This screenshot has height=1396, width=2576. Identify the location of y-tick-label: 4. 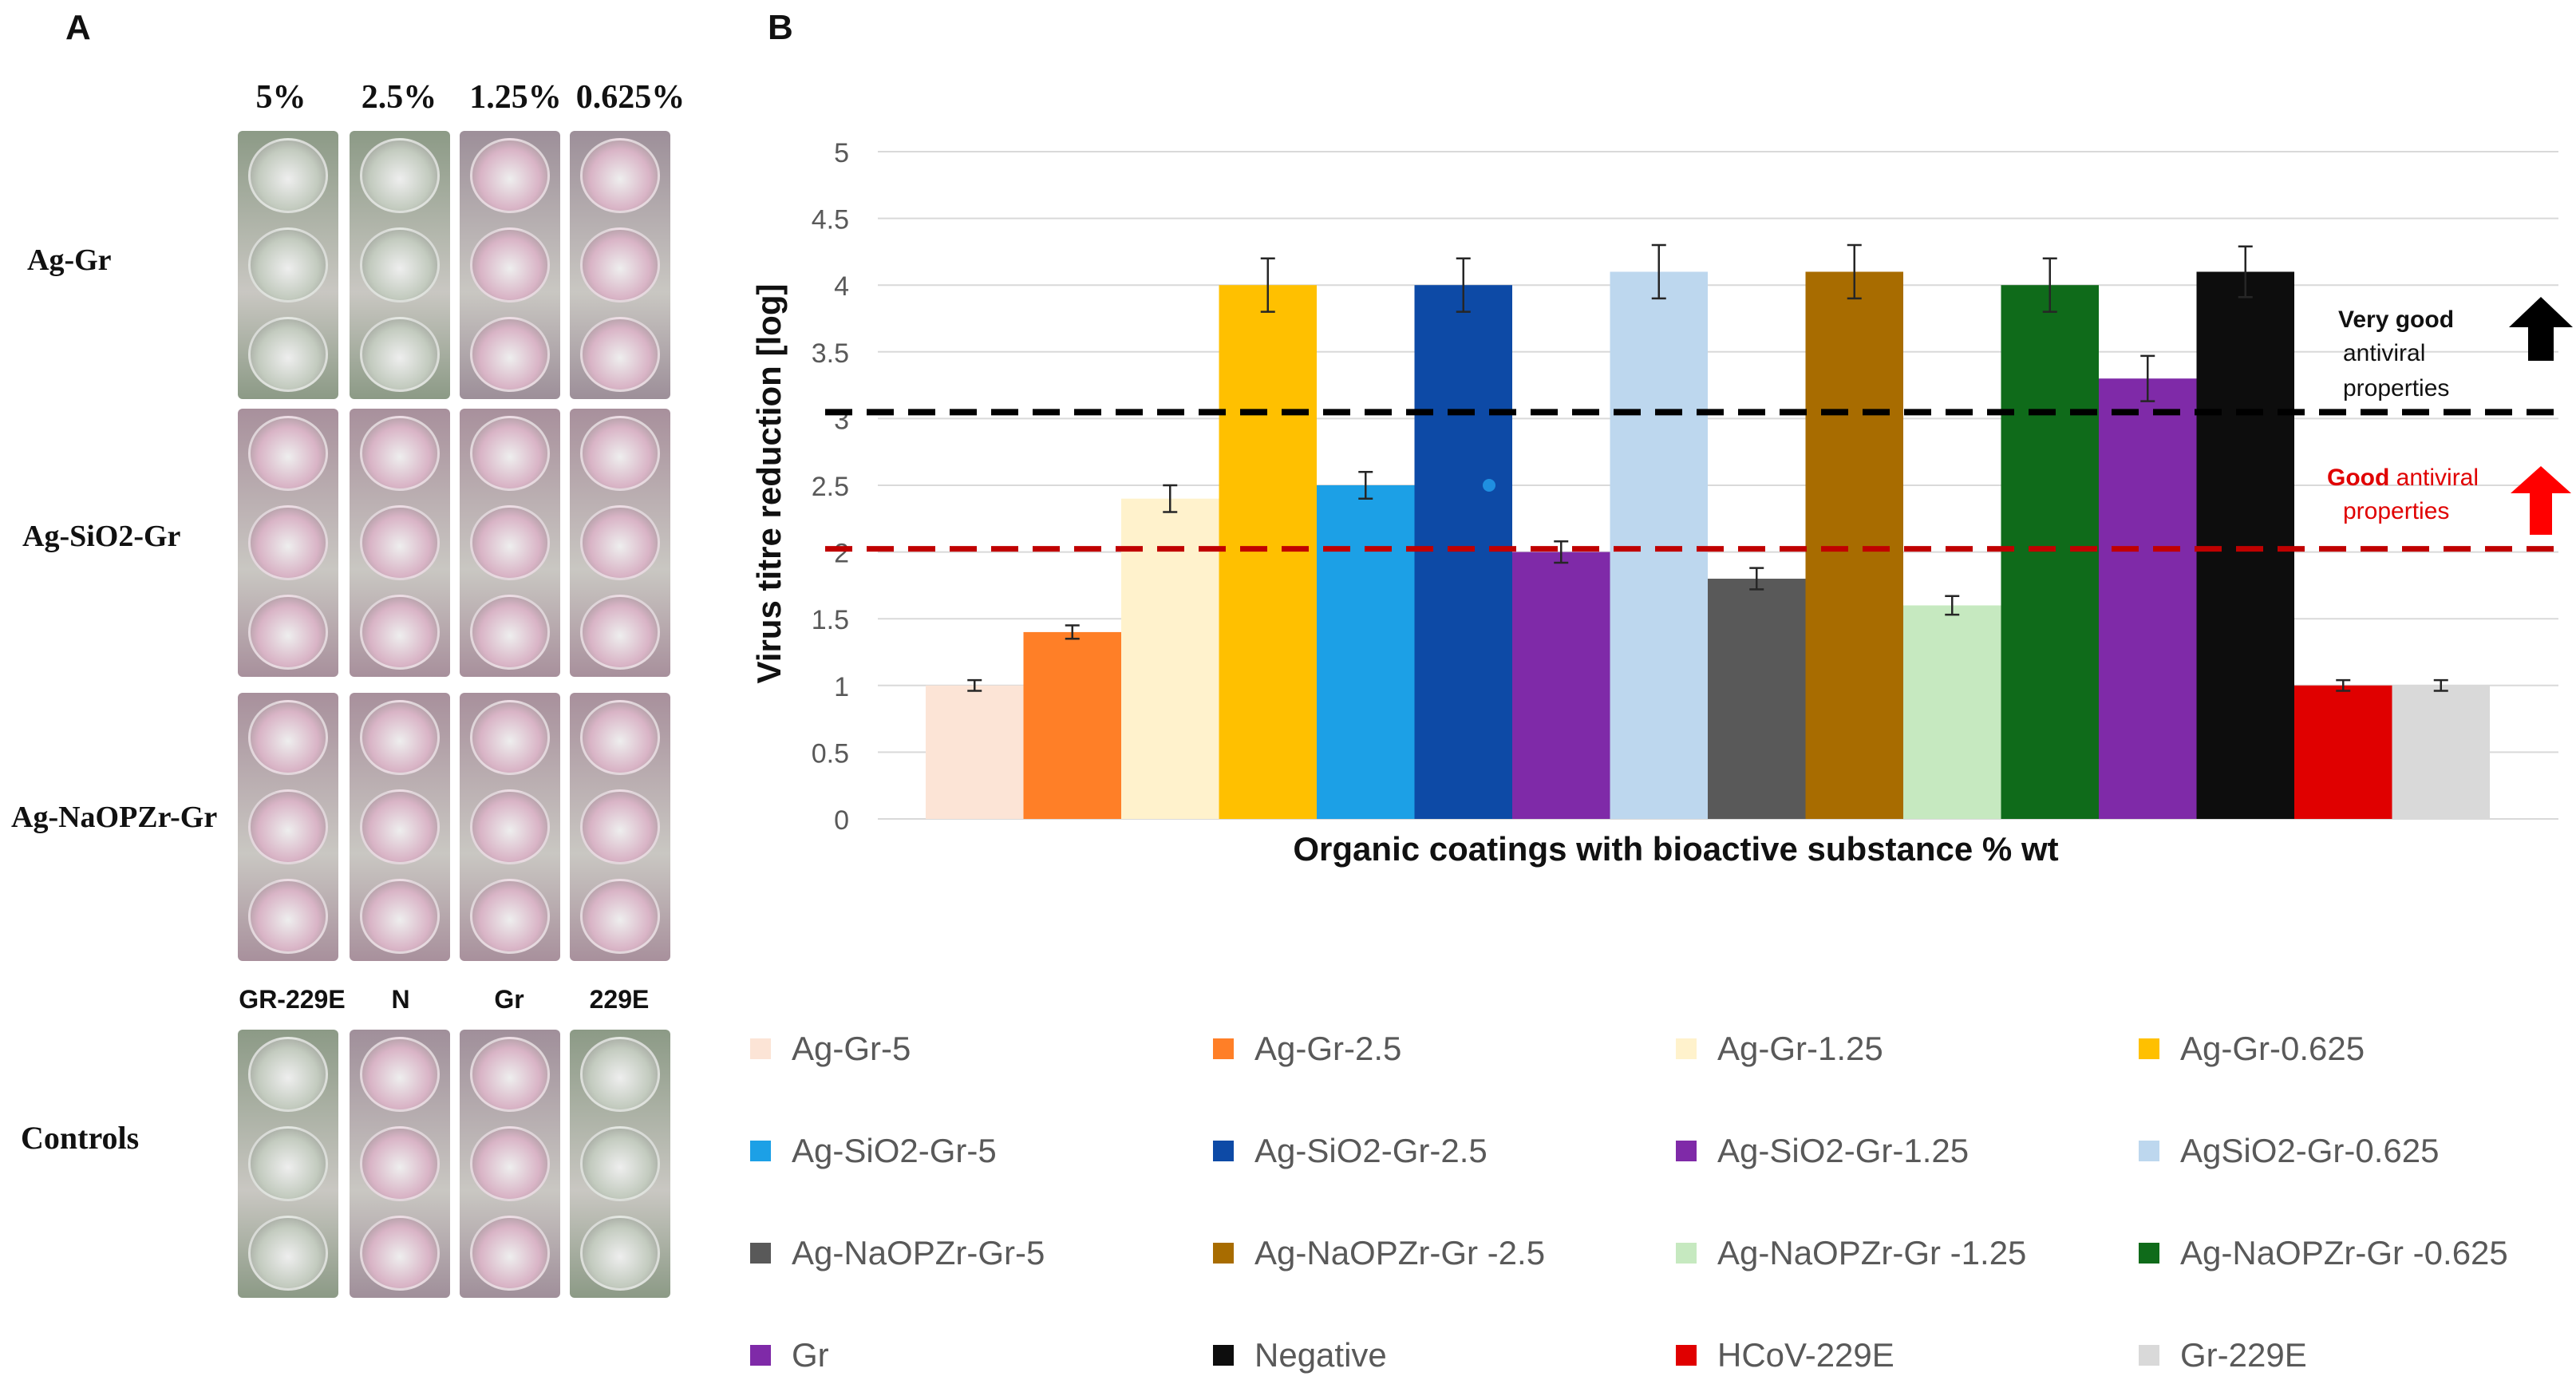
(841, 286).